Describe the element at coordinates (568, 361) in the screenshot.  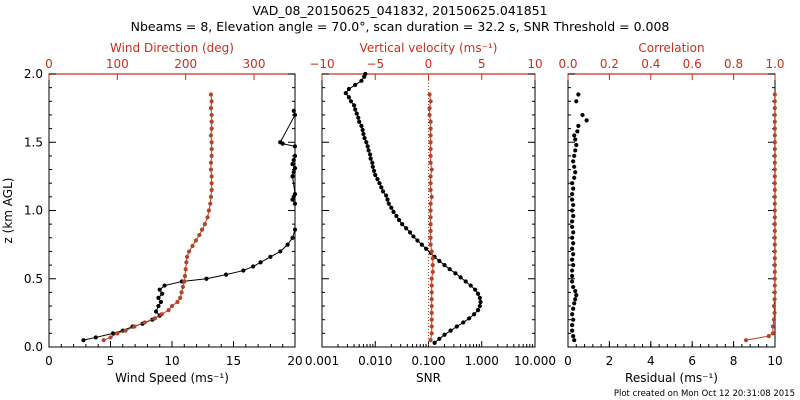
I see `residual-bottom-tick-label: 0` at that location.